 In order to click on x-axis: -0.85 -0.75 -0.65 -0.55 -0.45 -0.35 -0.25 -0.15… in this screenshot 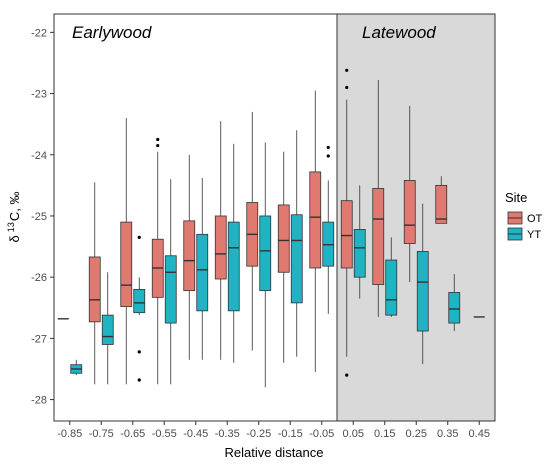, I will do `click(273, 430)`.